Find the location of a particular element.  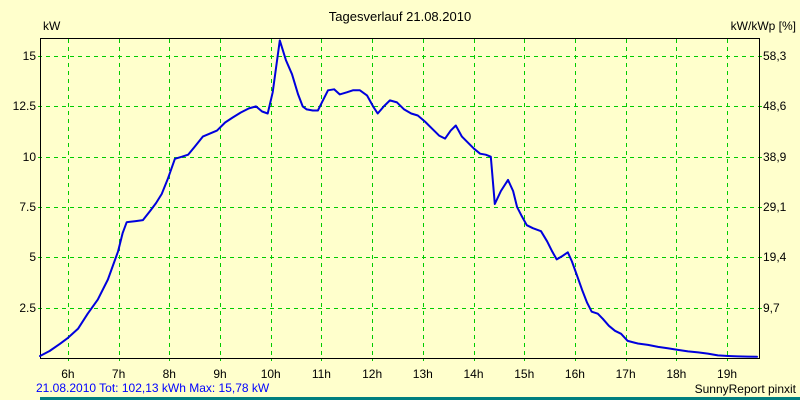

y-axis-right-tick-label: 19,4 is located at coordinates (775, 257).